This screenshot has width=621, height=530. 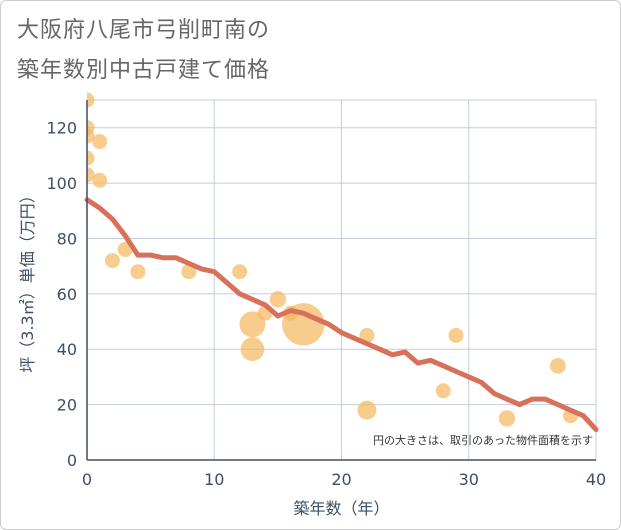 What do you see at coordinates (483, 440) in the screenshot?
I see `bubble-size-note: 円の大きさは、取引のあった物件面積を示す` at bounding box center [483, 440].